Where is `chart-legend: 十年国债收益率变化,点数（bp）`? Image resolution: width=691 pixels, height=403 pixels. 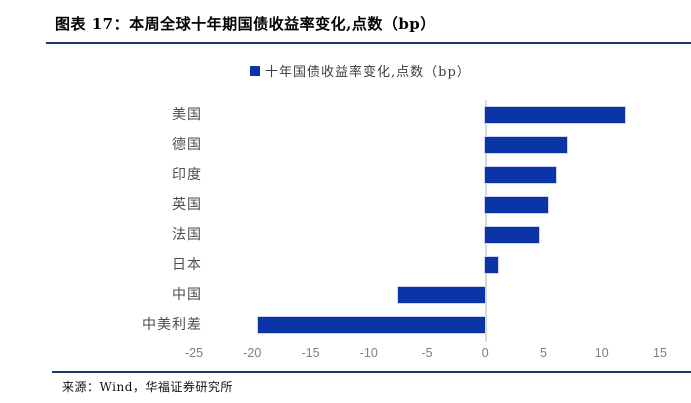 chart-legend: 十年国债收益率变化,点数（bp） is located at coordinates (360, 70).